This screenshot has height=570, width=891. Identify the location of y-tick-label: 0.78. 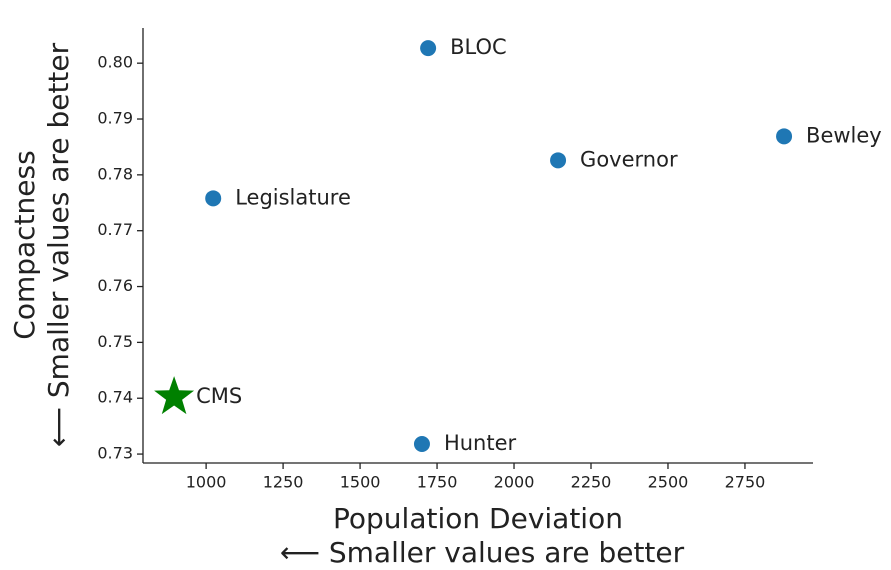
(115, 173).